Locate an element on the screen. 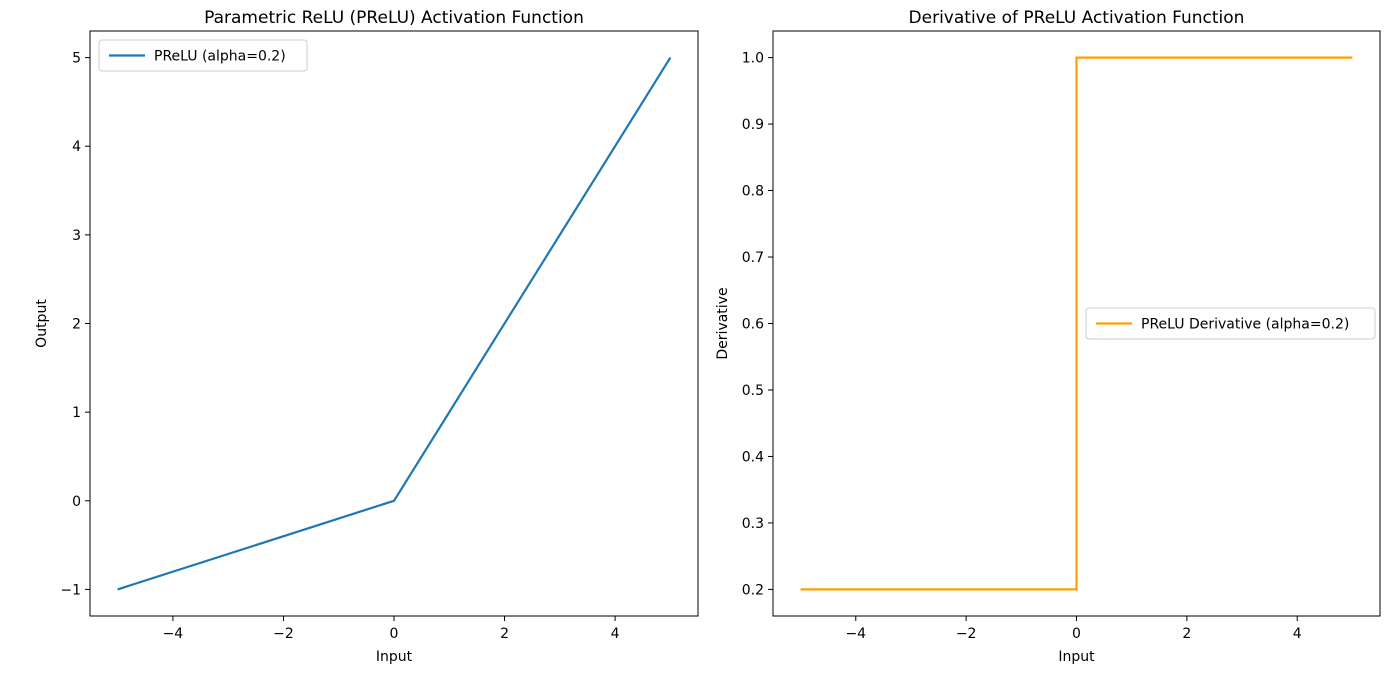 The width and height of the screenshot is (1400, 682). y-tick-label: 5 is located at coordinates (76, 59).